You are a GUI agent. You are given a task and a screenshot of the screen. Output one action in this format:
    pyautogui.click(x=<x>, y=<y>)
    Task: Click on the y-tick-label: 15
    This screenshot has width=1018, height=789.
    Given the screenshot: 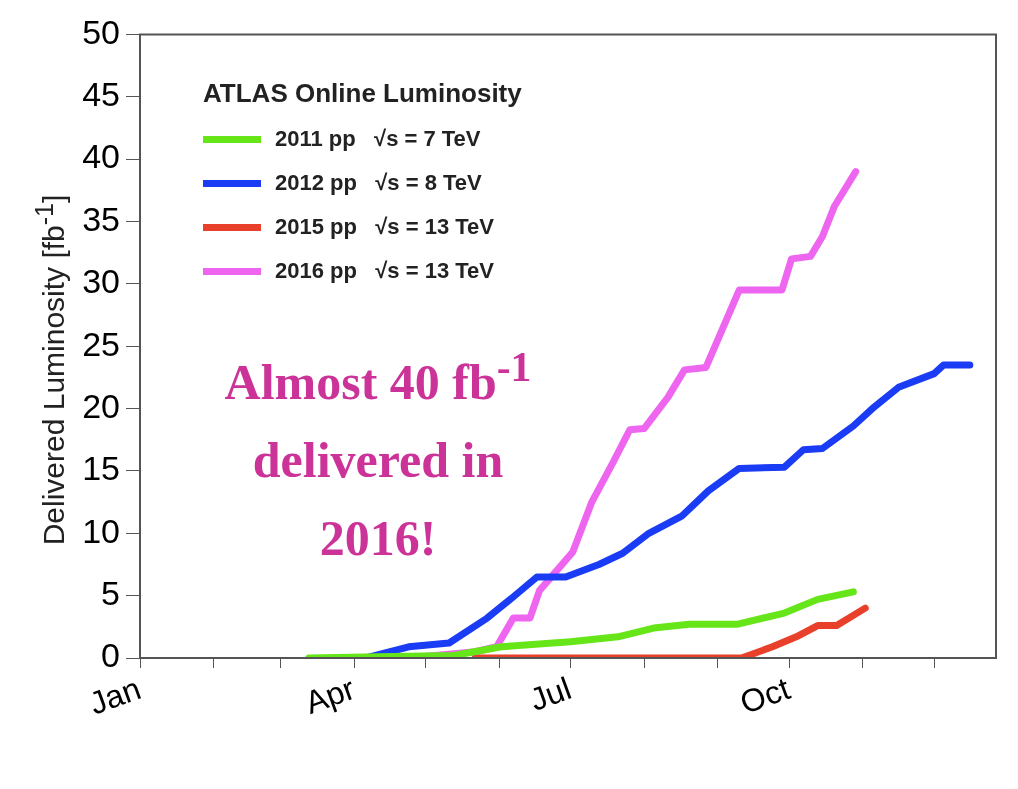 What is the action you would take?
    pyautogui.click(x=101, y=468)
    